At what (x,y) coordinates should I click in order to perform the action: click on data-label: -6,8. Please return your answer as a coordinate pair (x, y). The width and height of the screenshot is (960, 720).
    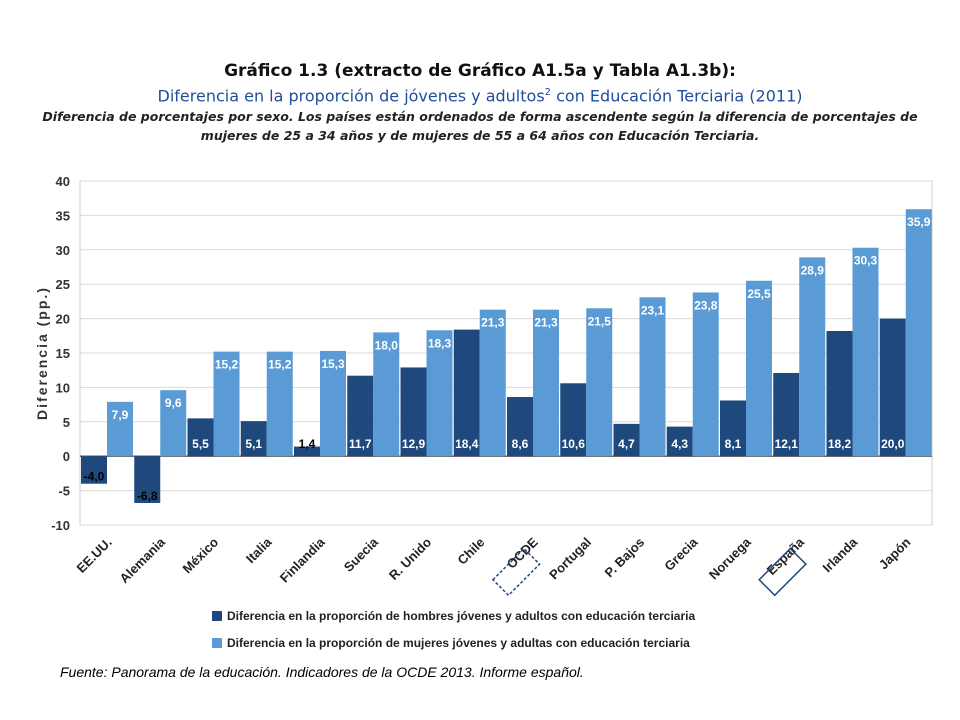
    Looking at the image, I should click on (147, 496).